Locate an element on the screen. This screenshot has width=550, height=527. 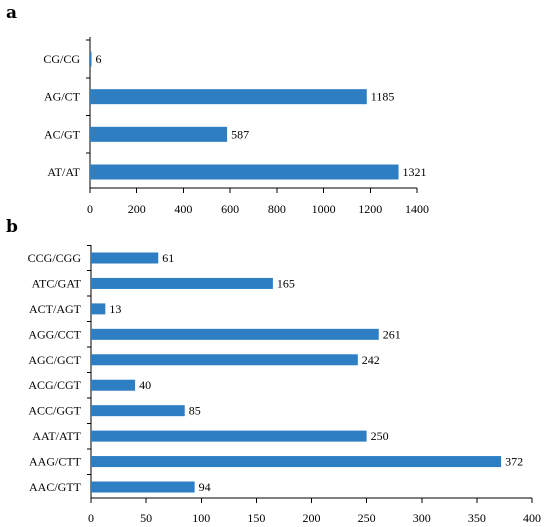
x-tick-label: 50 is located at coordinates (146, 518).